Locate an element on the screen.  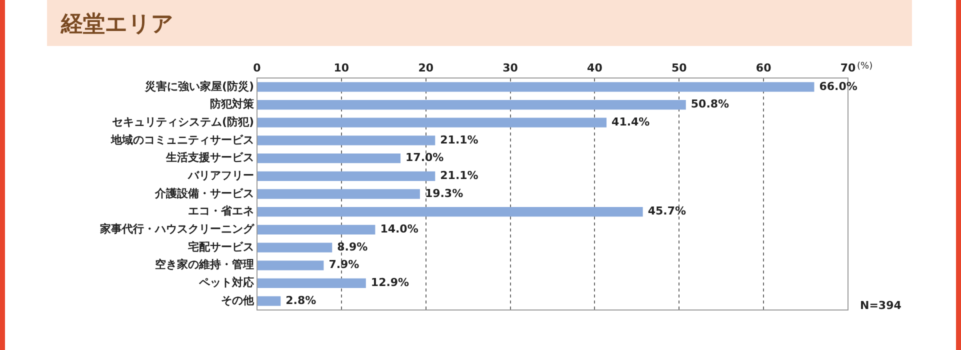
data-label: 8.9% is located at coordinates (352, 247).